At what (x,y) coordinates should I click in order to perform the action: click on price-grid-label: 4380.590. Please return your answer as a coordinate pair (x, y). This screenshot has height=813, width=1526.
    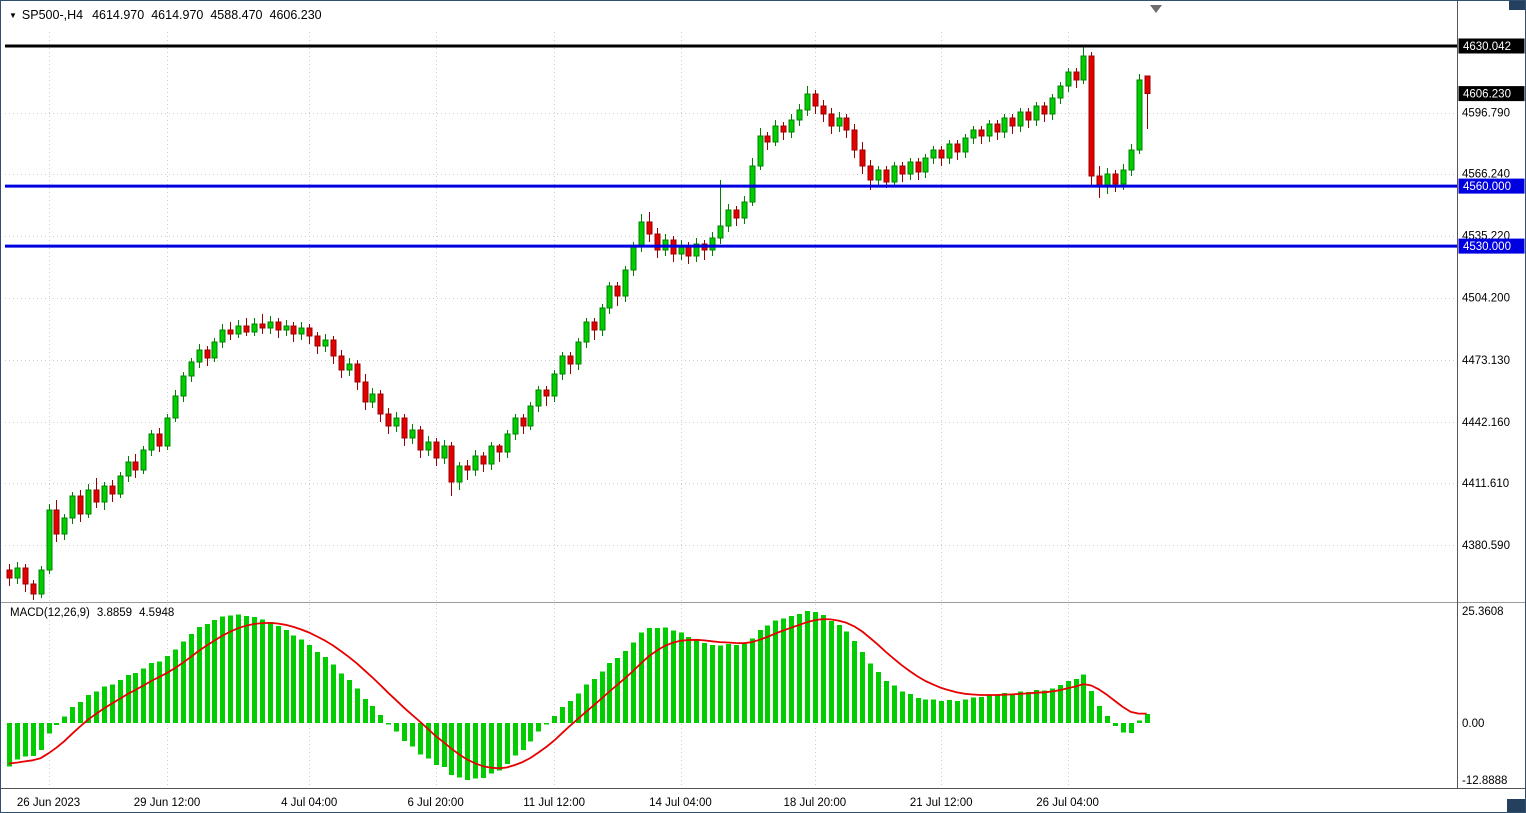
    Looking at the image, I should click on (1486, 546).